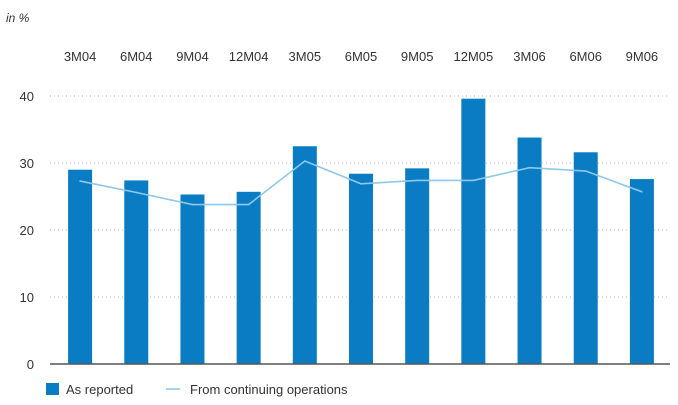 The image size is (678, 405). Describe the element at coordinates (192, 56) in the screenshot. I see `category-label: 9M04` at that location.